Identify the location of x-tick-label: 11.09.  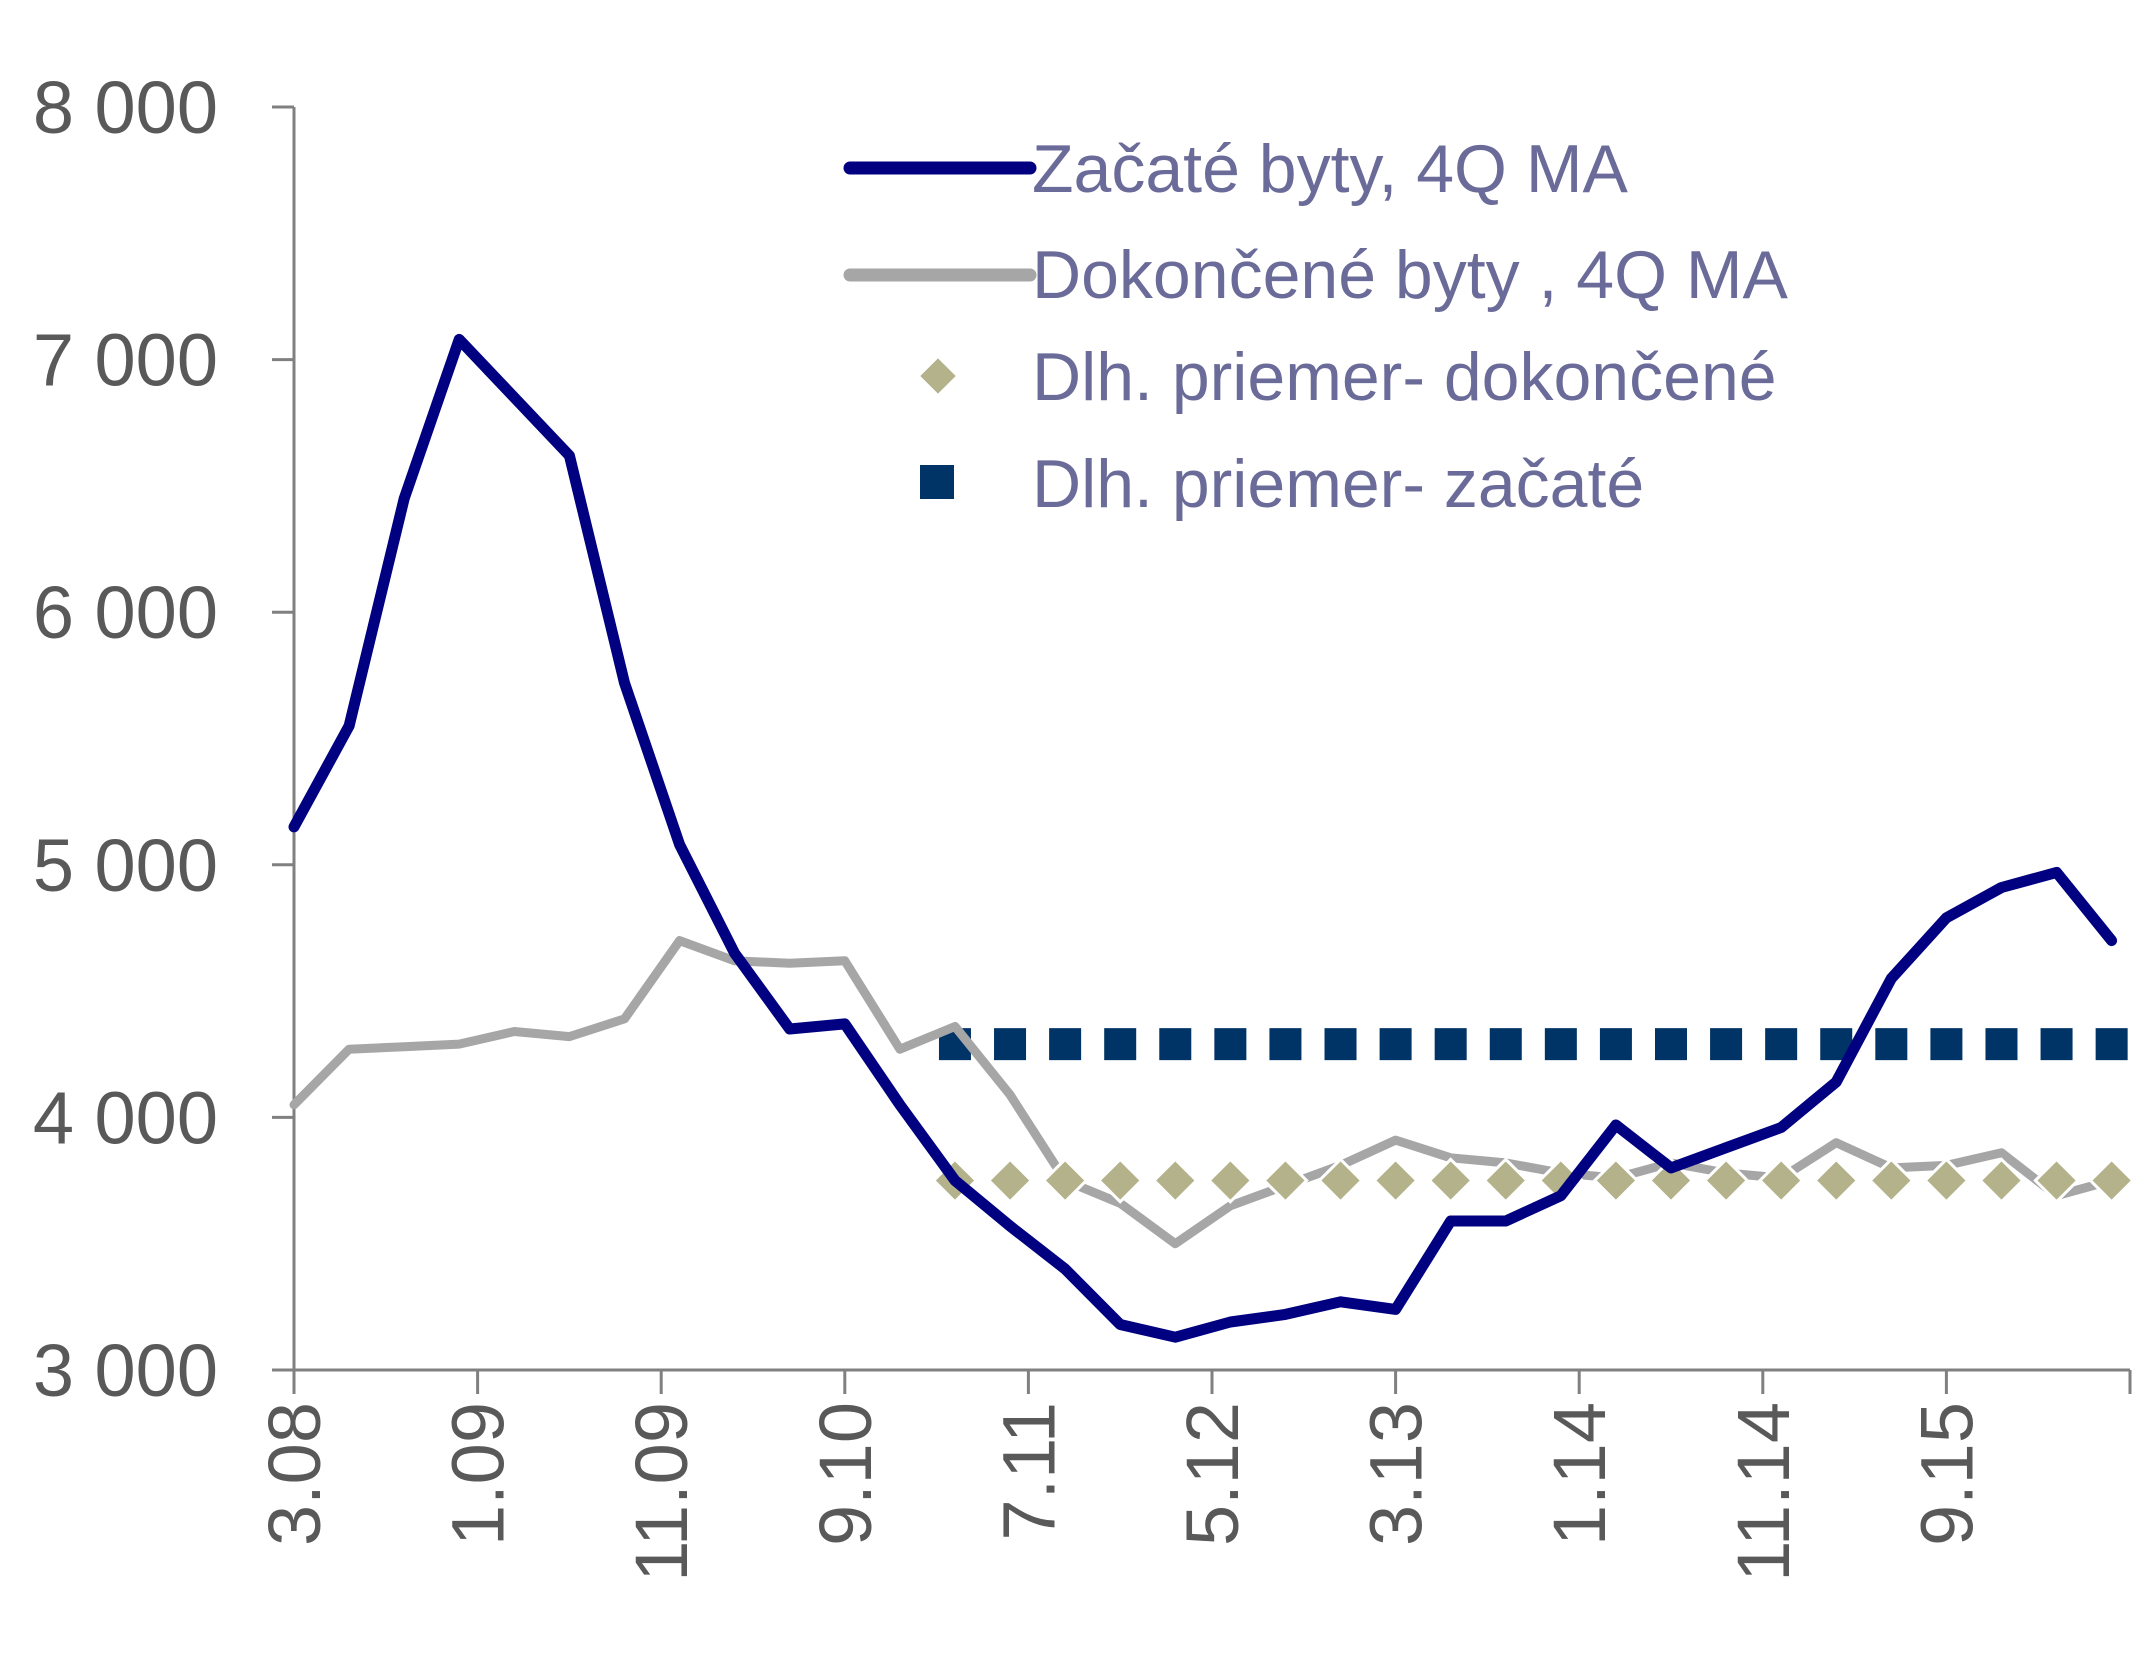
(661, 1492).